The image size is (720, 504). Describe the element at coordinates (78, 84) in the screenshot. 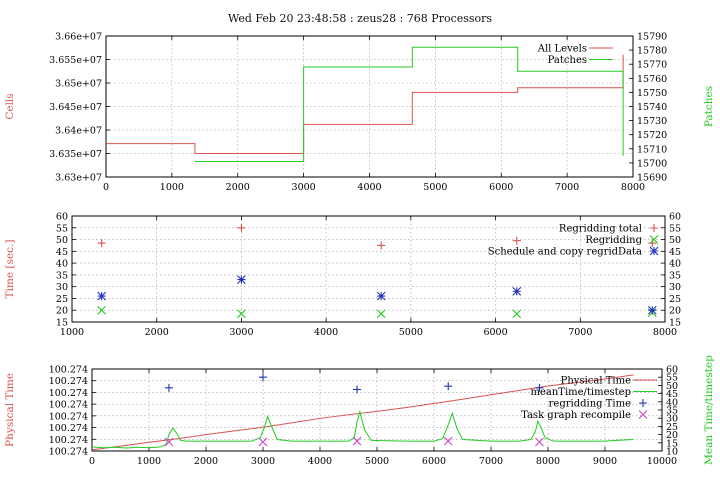

I see `y-tick-label: 3.65e+07` at that location.